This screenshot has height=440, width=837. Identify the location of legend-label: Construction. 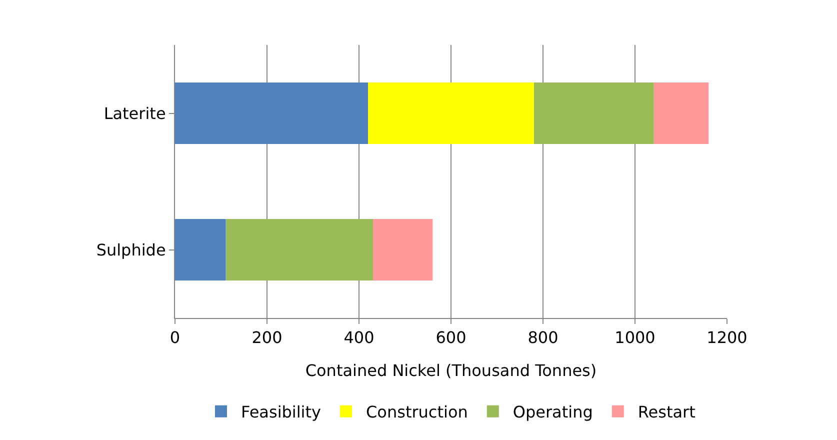
(417, 412).